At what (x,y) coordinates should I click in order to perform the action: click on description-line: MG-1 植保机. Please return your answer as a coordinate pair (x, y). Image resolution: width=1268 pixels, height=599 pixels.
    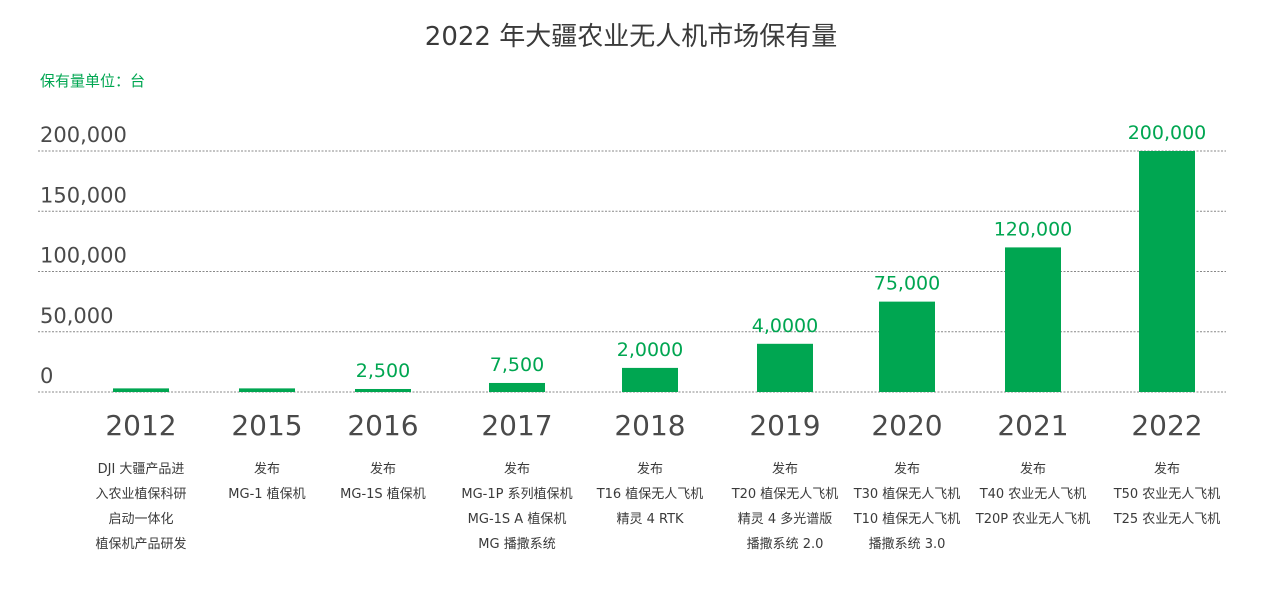
    Looking at the image, I should click on (266, 494).